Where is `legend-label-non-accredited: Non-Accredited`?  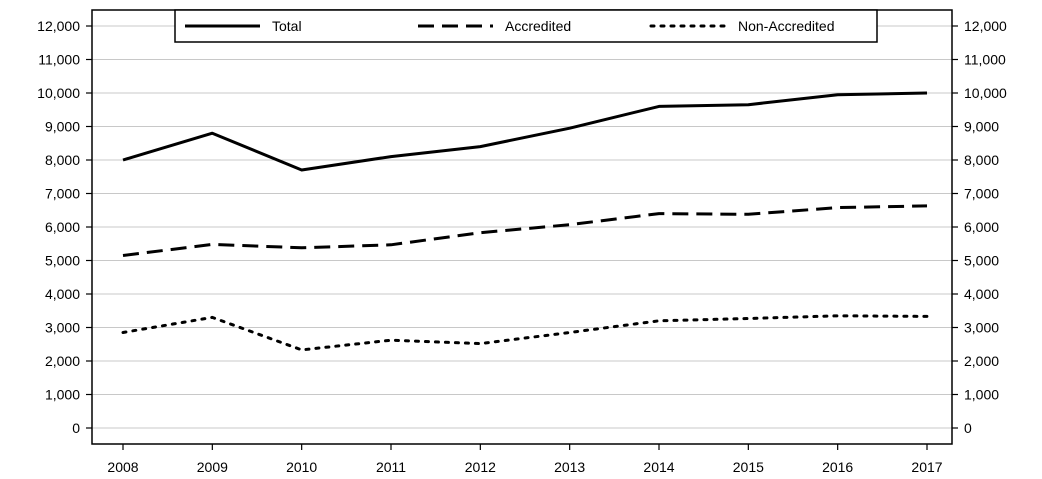 legend-label-non-accredited: Non-Accredited is located at coordinates (786, 26).